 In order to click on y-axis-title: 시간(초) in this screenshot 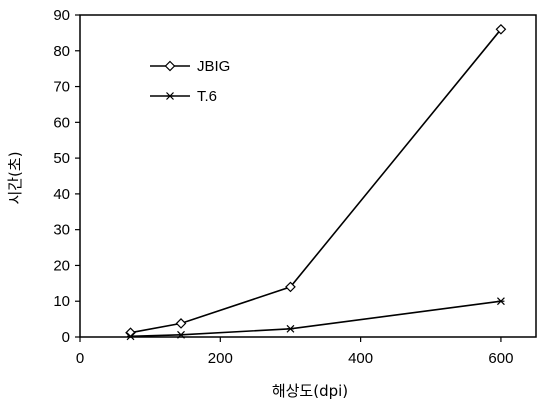, I will do `click(15, 177)`.